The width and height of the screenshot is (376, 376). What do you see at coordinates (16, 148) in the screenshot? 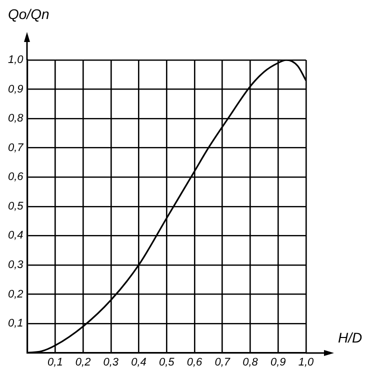
I see `y-tick-label: 0,7` at bounding box center [16, 148].